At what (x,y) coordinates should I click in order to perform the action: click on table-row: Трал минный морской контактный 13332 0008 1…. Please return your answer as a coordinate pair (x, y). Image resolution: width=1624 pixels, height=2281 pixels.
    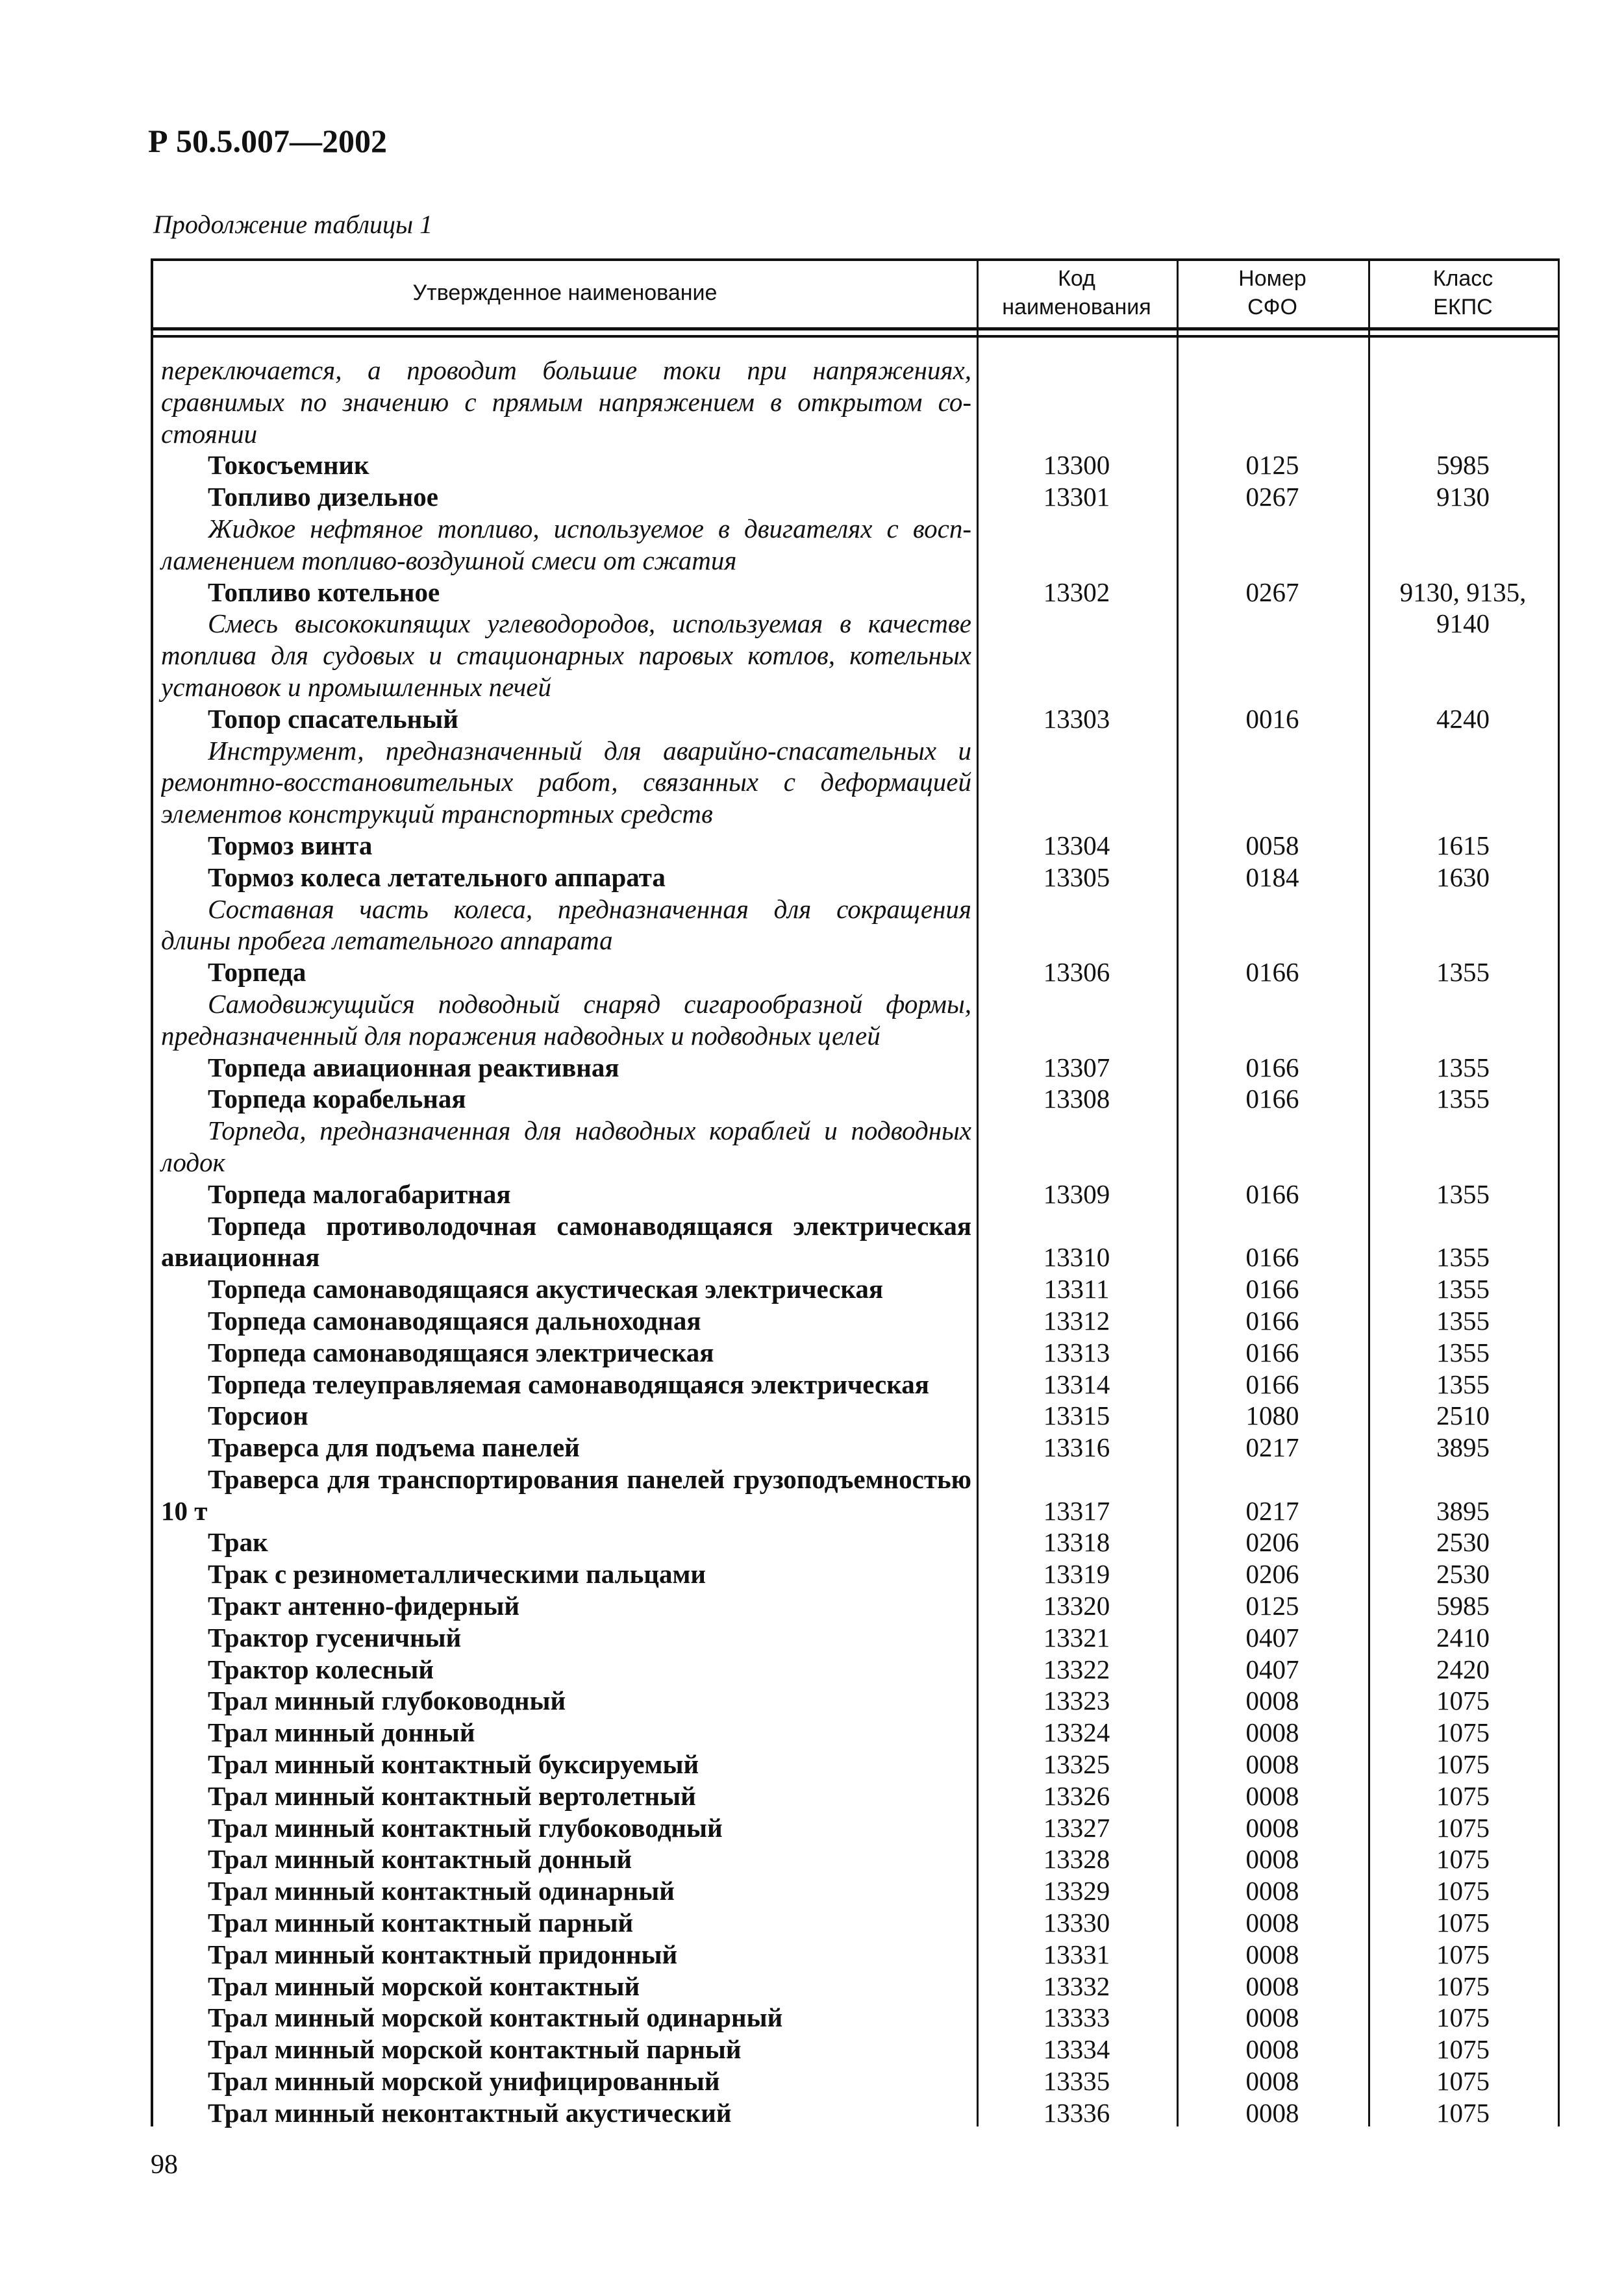
    Looking at the image, I should click on (855, 1986).